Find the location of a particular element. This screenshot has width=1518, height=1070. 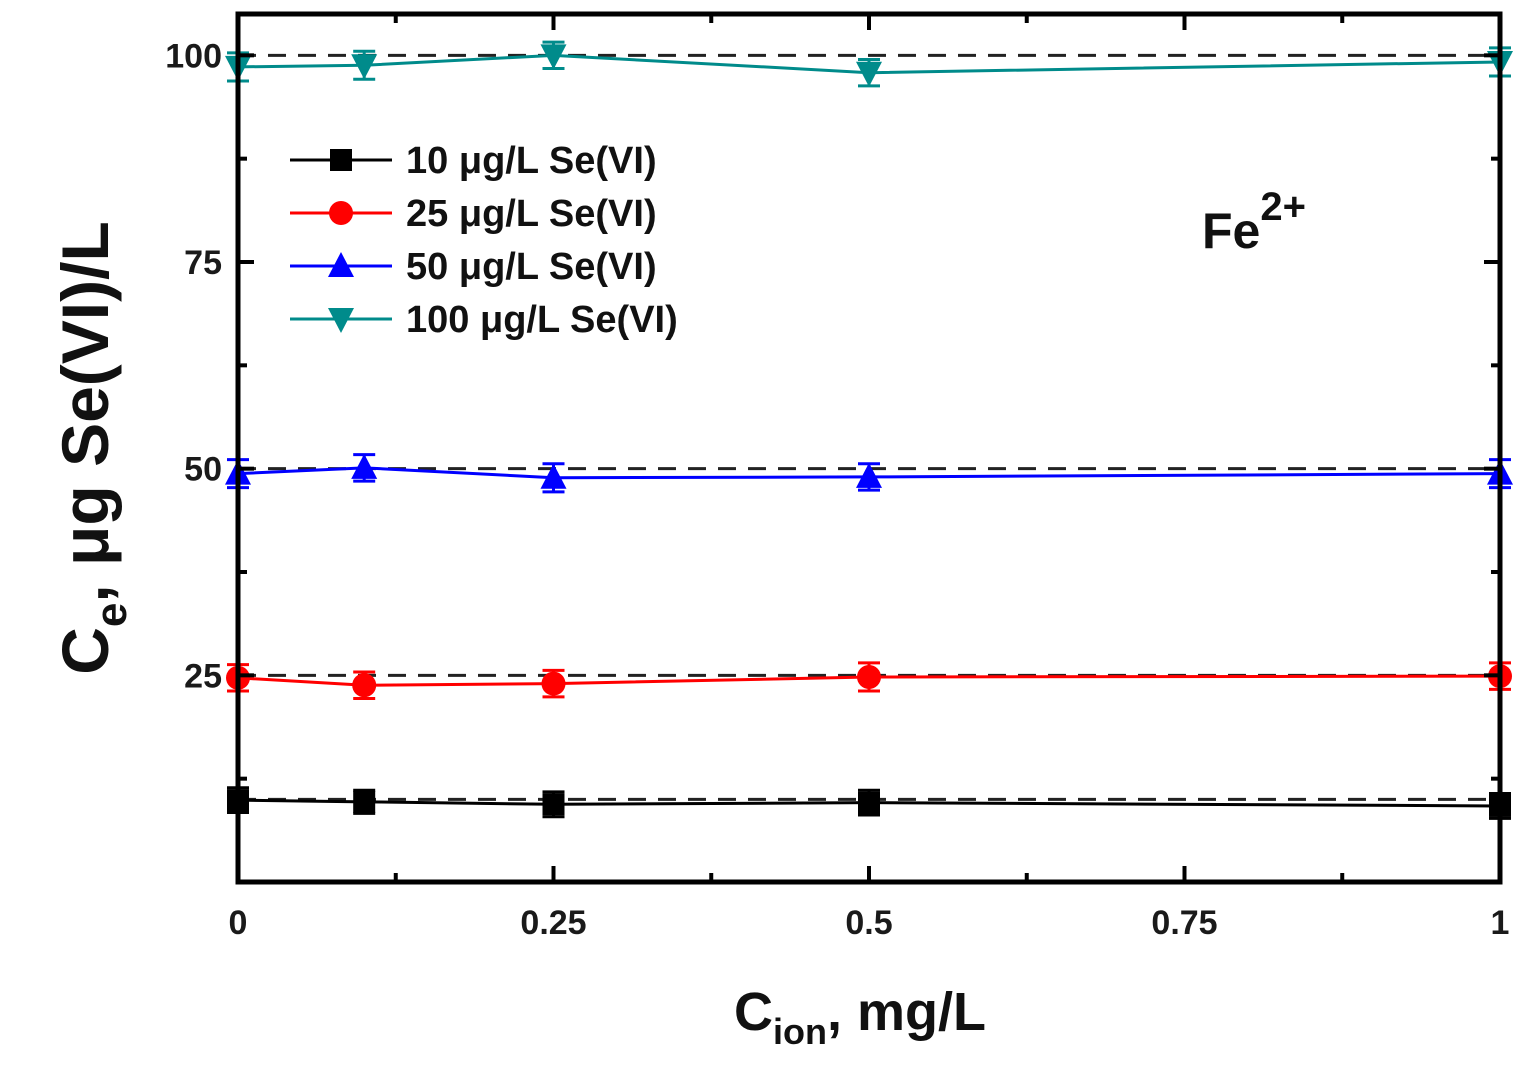

x-axis-title-rest: , mg/L is located at coordinates (906, 1012).